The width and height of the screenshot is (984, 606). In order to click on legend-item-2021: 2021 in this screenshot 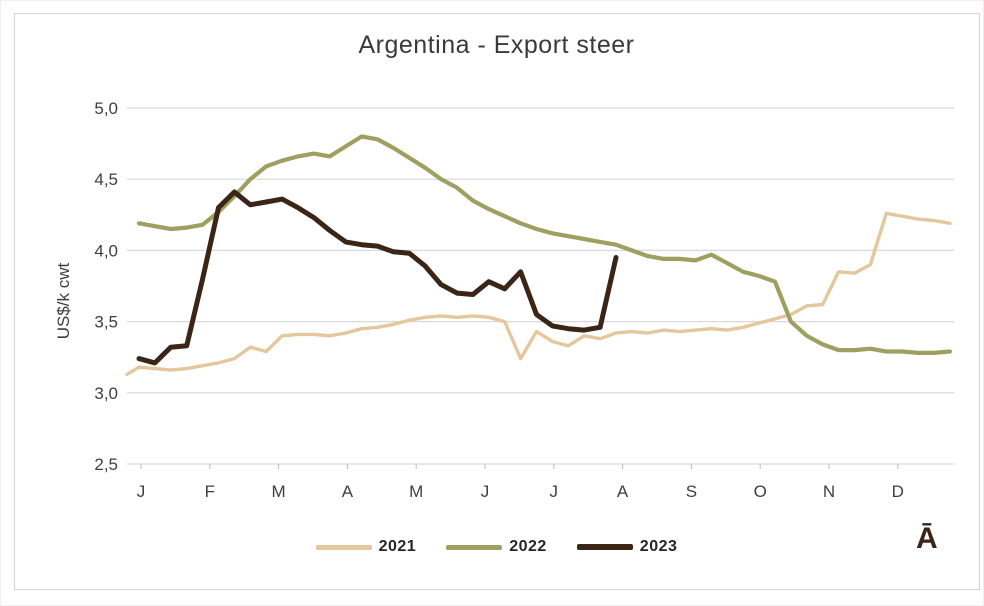, I will do `click(366, 547)`.